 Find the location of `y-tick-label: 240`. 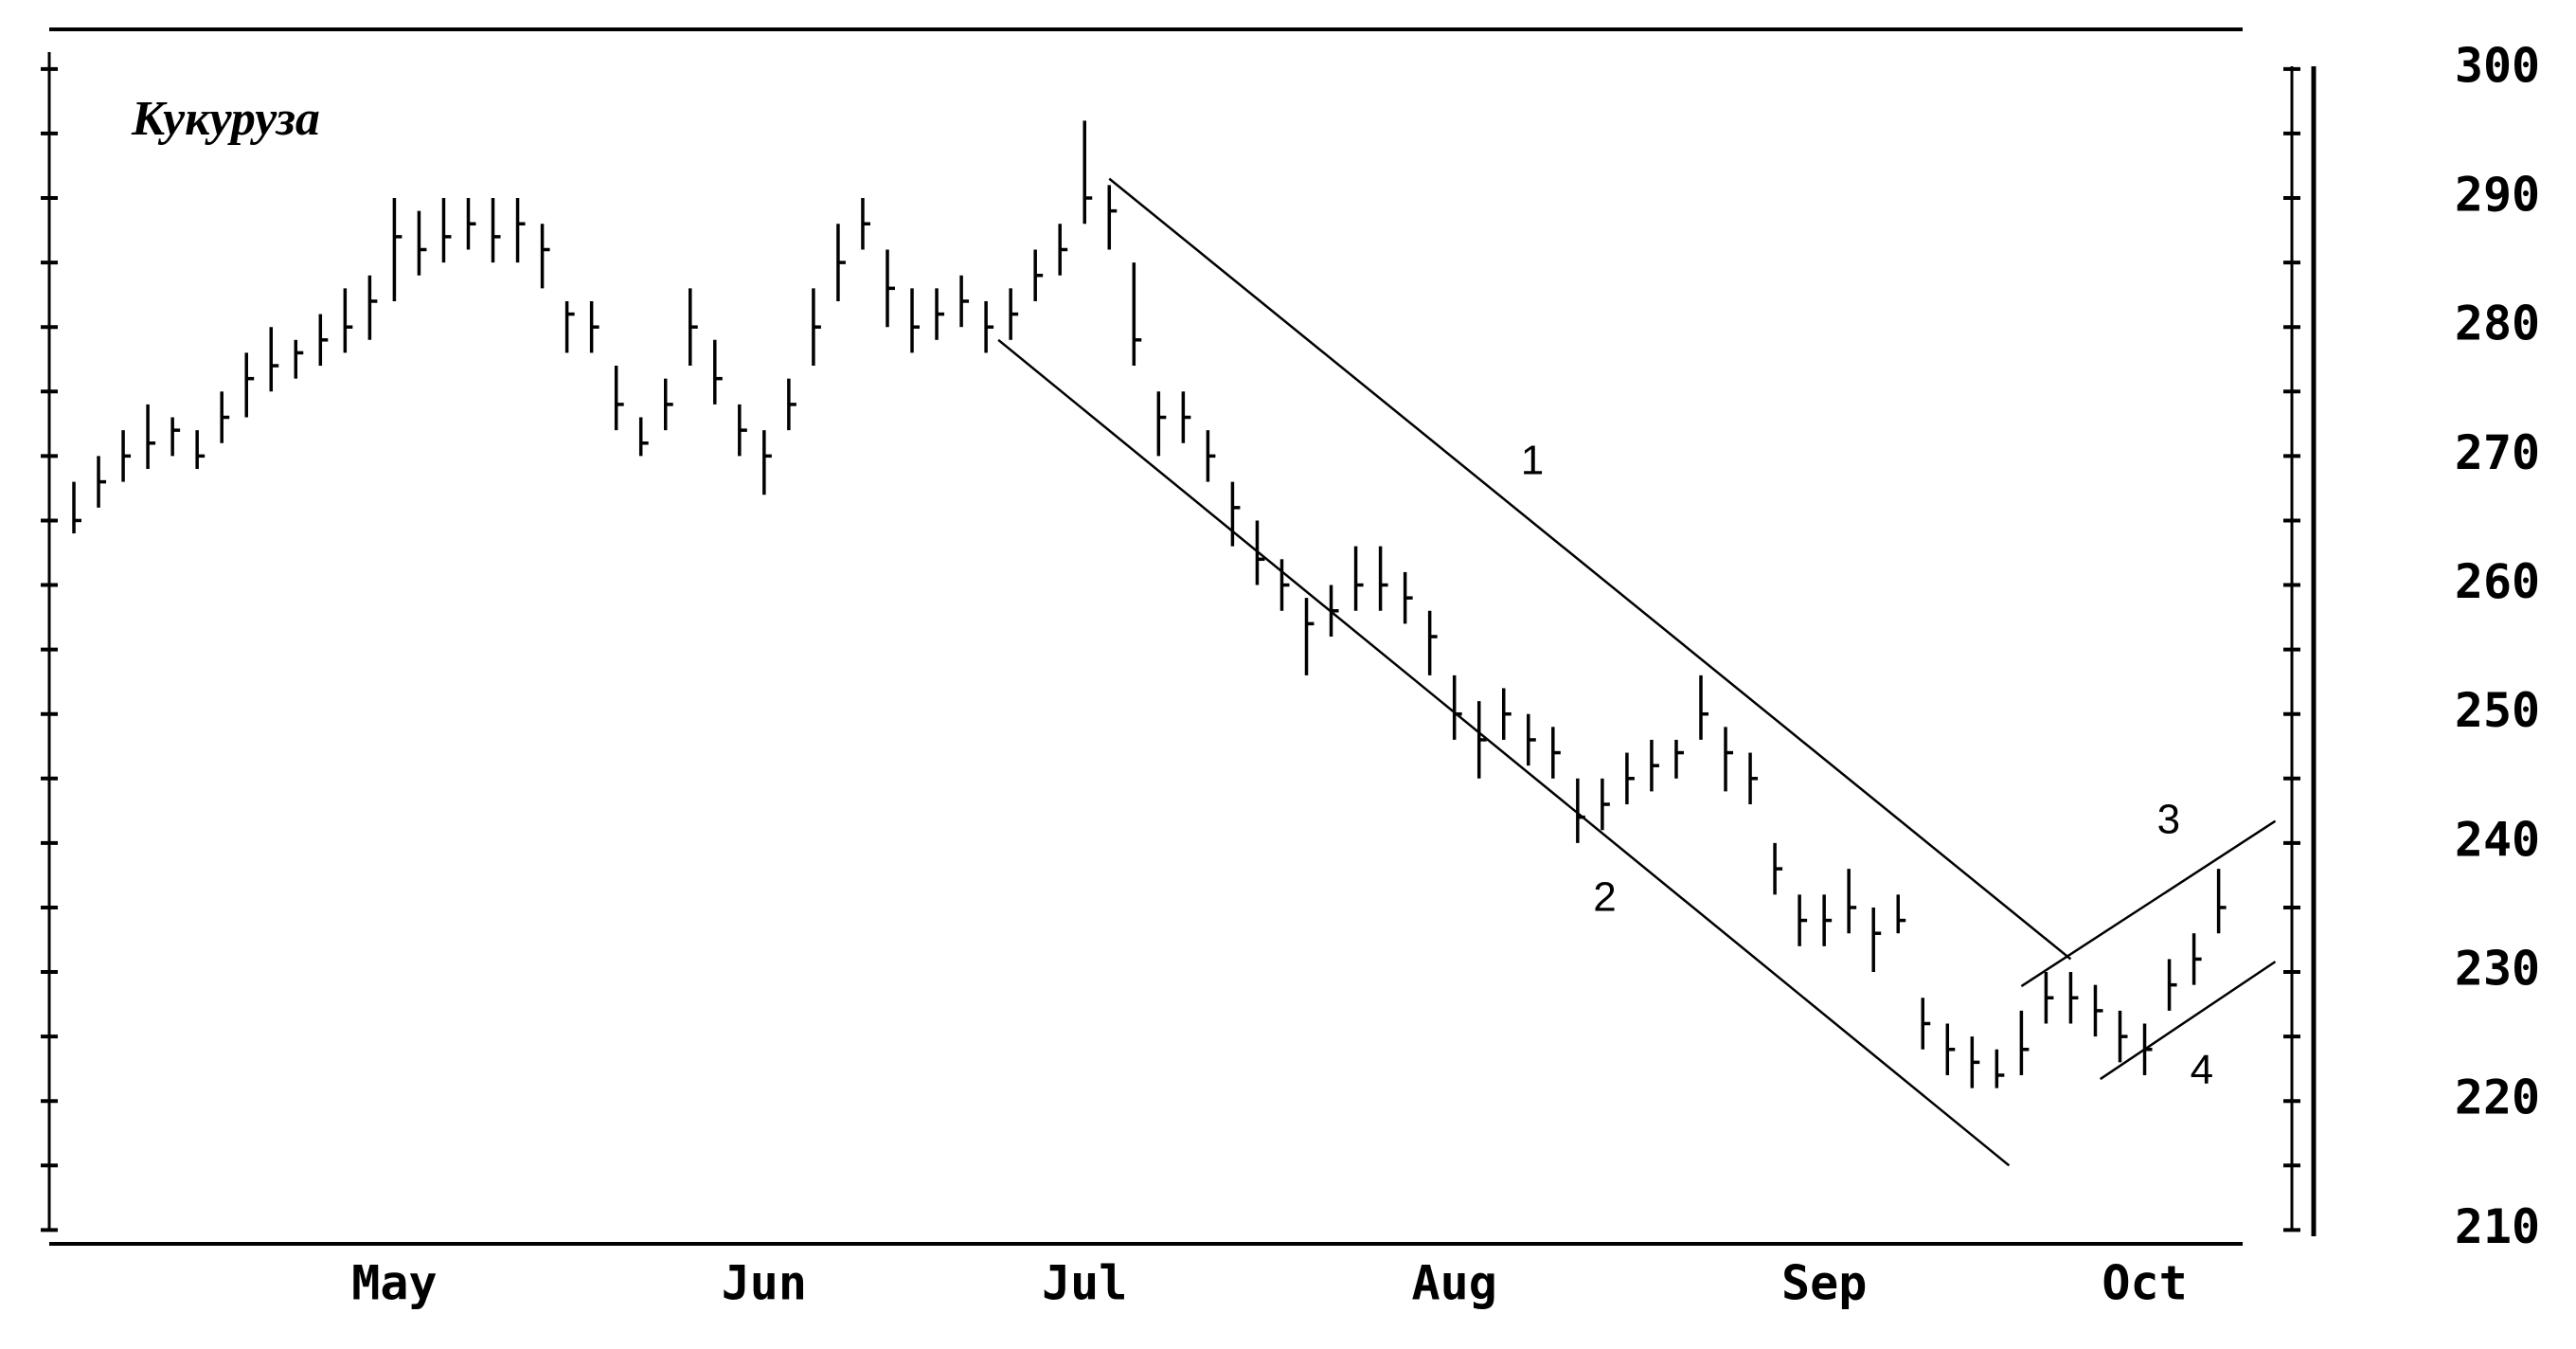

y-tick-label: 240 is located at coordinates (2497, 839).